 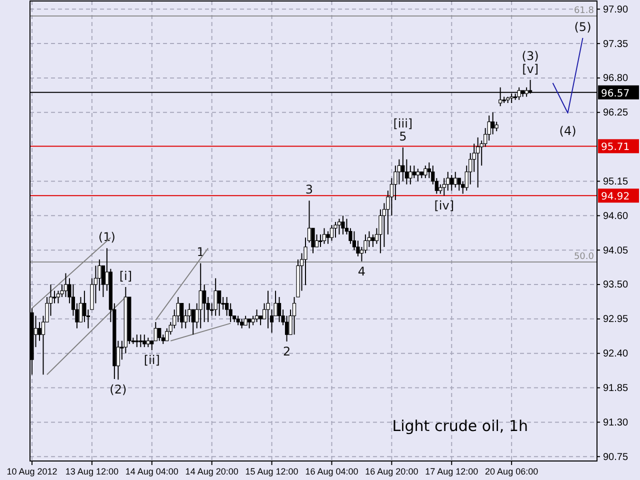 I want to click on x-tick-label: 16 Aug 04:00, so click(x=331, y=471).